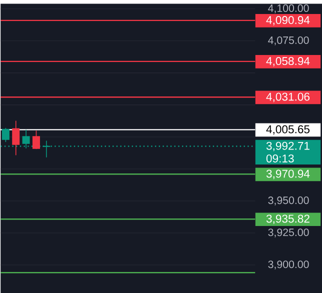 This screenshot has height=293, width=322. Describe the element at coordinates (288, 174) in the screenshot. I see `ref-line-label: 3,970.94` at that location.